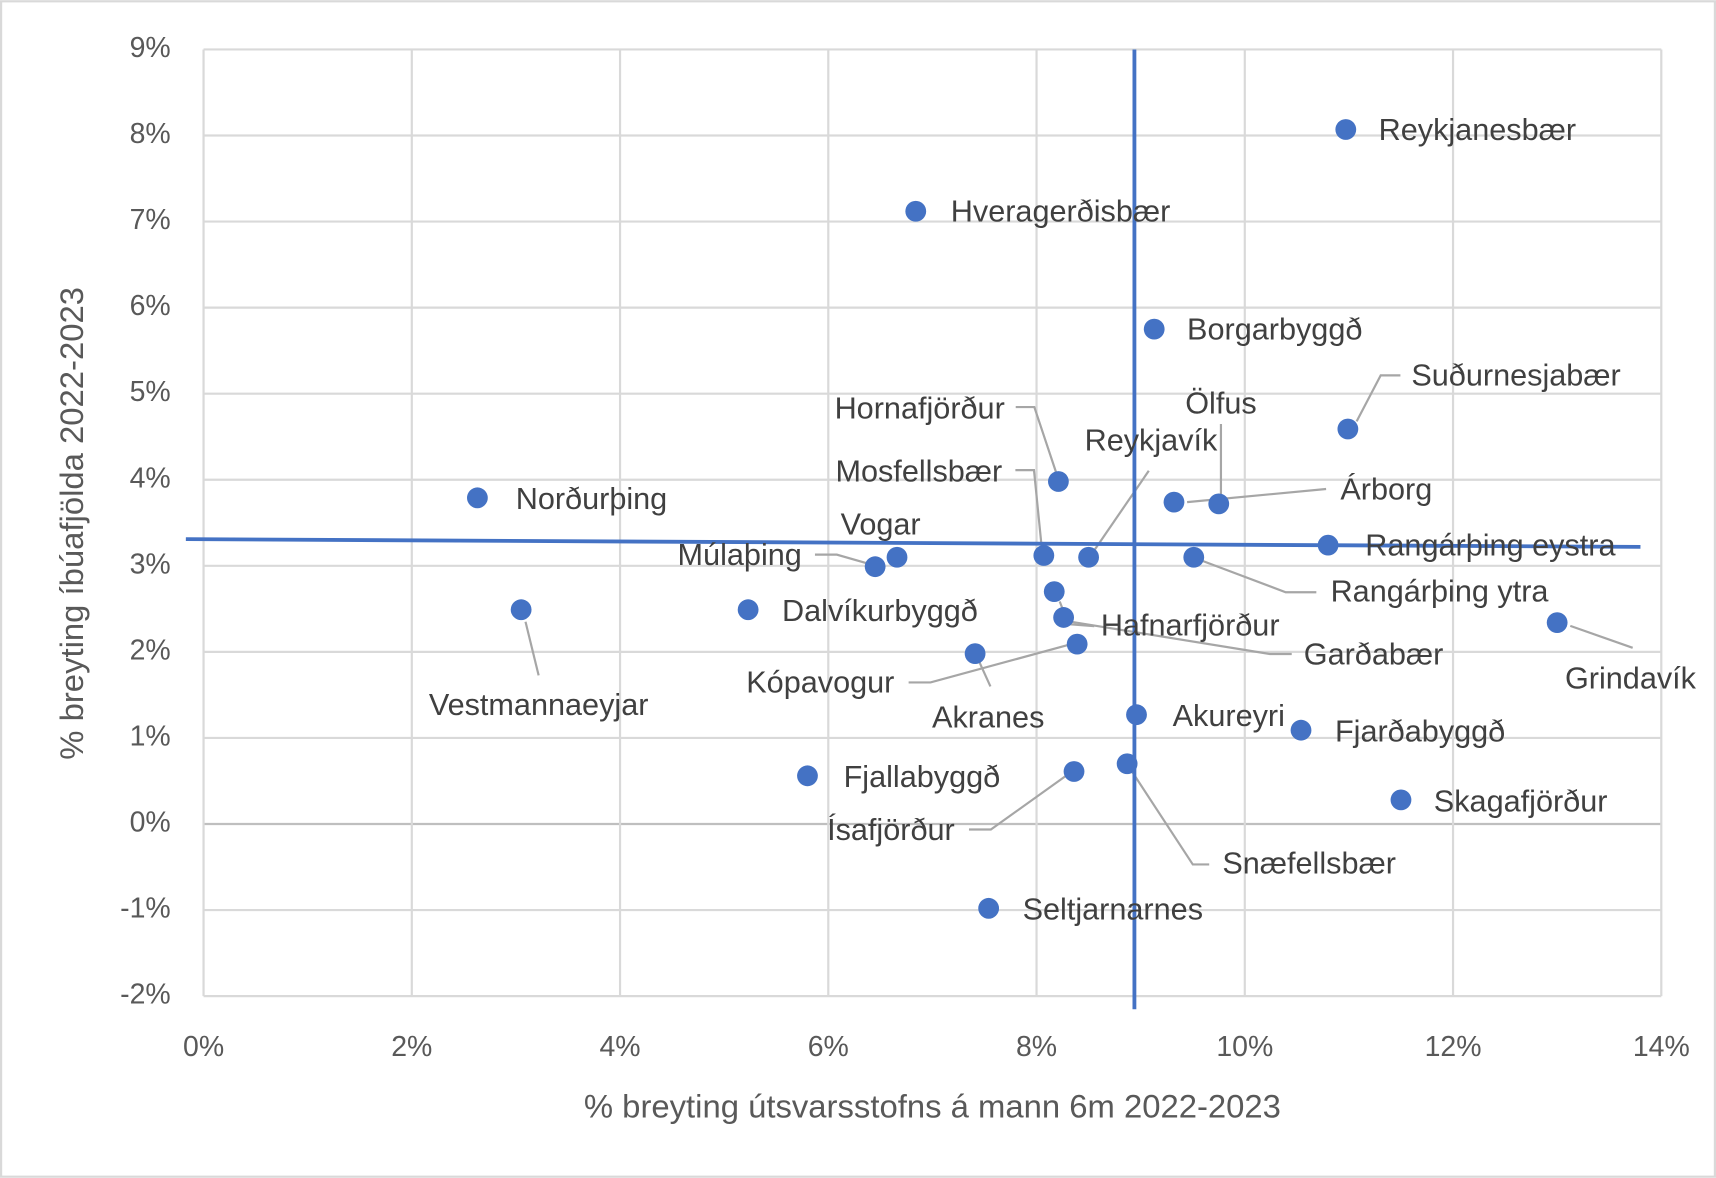 The height and width of the screenshot is (1178, 1716). Describe the element at coordinates (891, 829) in the screenshot. I see `point-label: Ísafjörður` at that location.